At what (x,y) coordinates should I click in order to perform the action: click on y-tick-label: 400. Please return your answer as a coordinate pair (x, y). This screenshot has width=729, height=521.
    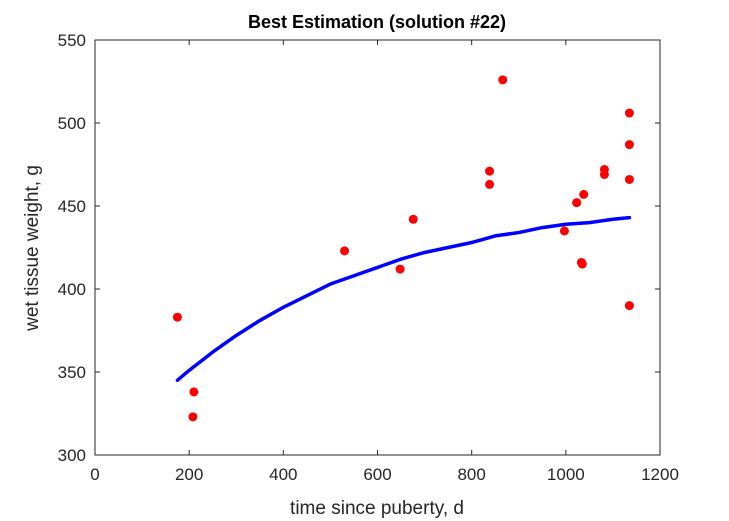
    Looking at the image, I should click on (72, 289).